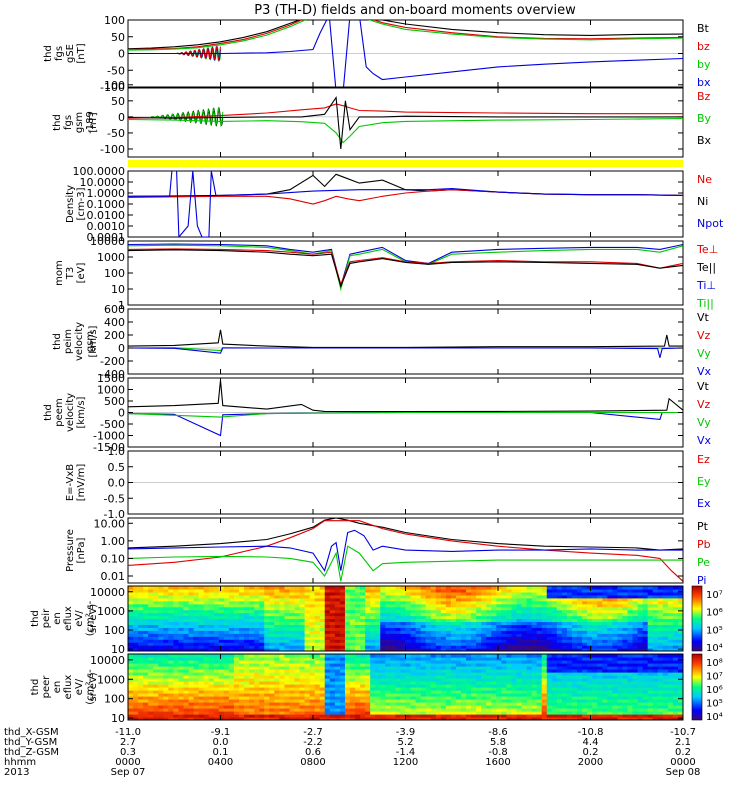  I want to click on ephemeris-value: 2000, so click(590, 762).